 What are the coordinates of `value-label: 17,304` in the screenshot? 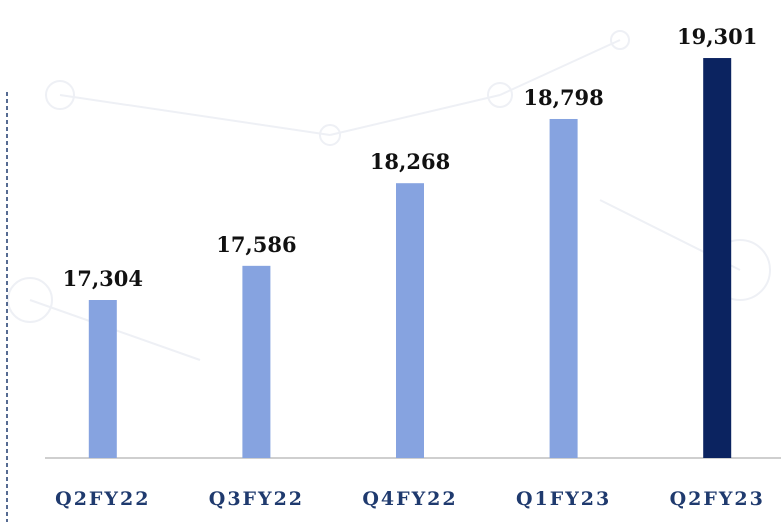 It's located at (103, 278).